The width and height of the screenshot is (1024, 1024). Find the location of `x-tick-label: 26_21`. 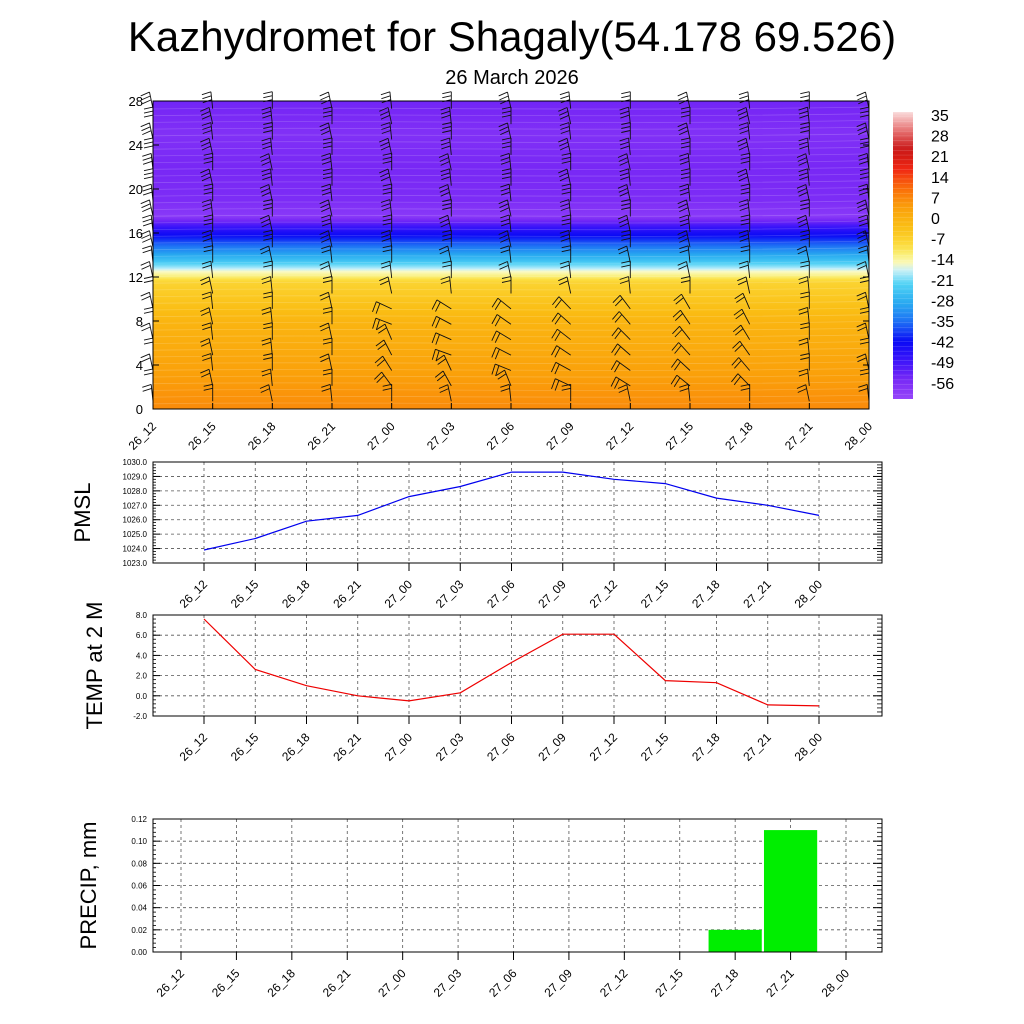

x-tick-label: 26_21 is located at coordinates (347, 594).